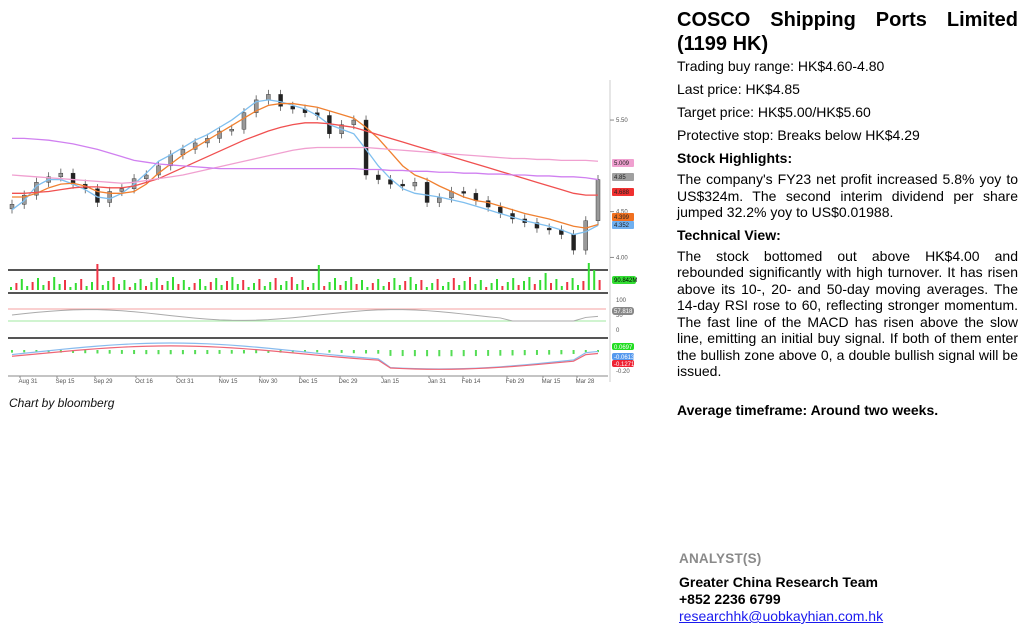 The height and width of the screenshot is (630, 1023). Describe the element at coordinates (551, 382) in the screenshot. I see `svg-text: Mar 15` at that location.